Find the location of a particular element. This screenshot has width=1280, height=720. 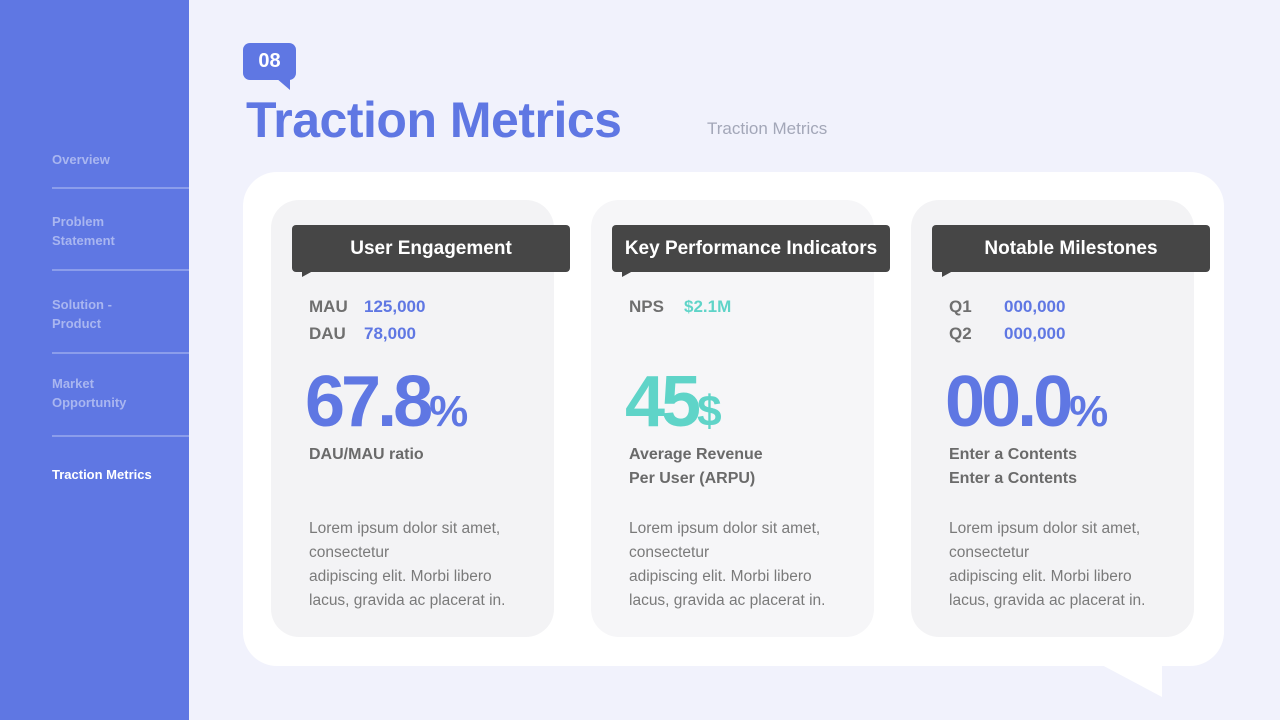

sidebar-item-market-opportunity: Market Opportunity is located at coordinates (120, 393).